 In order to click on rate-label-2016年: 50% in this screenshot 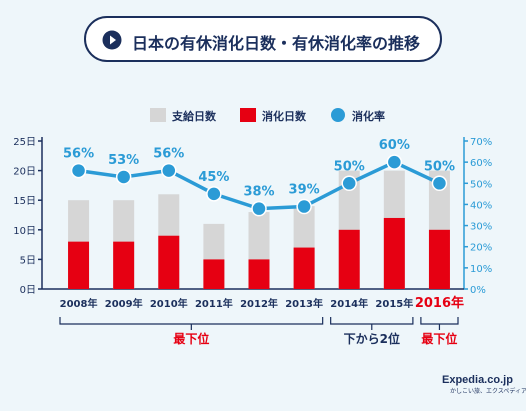, I will do `click(439, 166)`.